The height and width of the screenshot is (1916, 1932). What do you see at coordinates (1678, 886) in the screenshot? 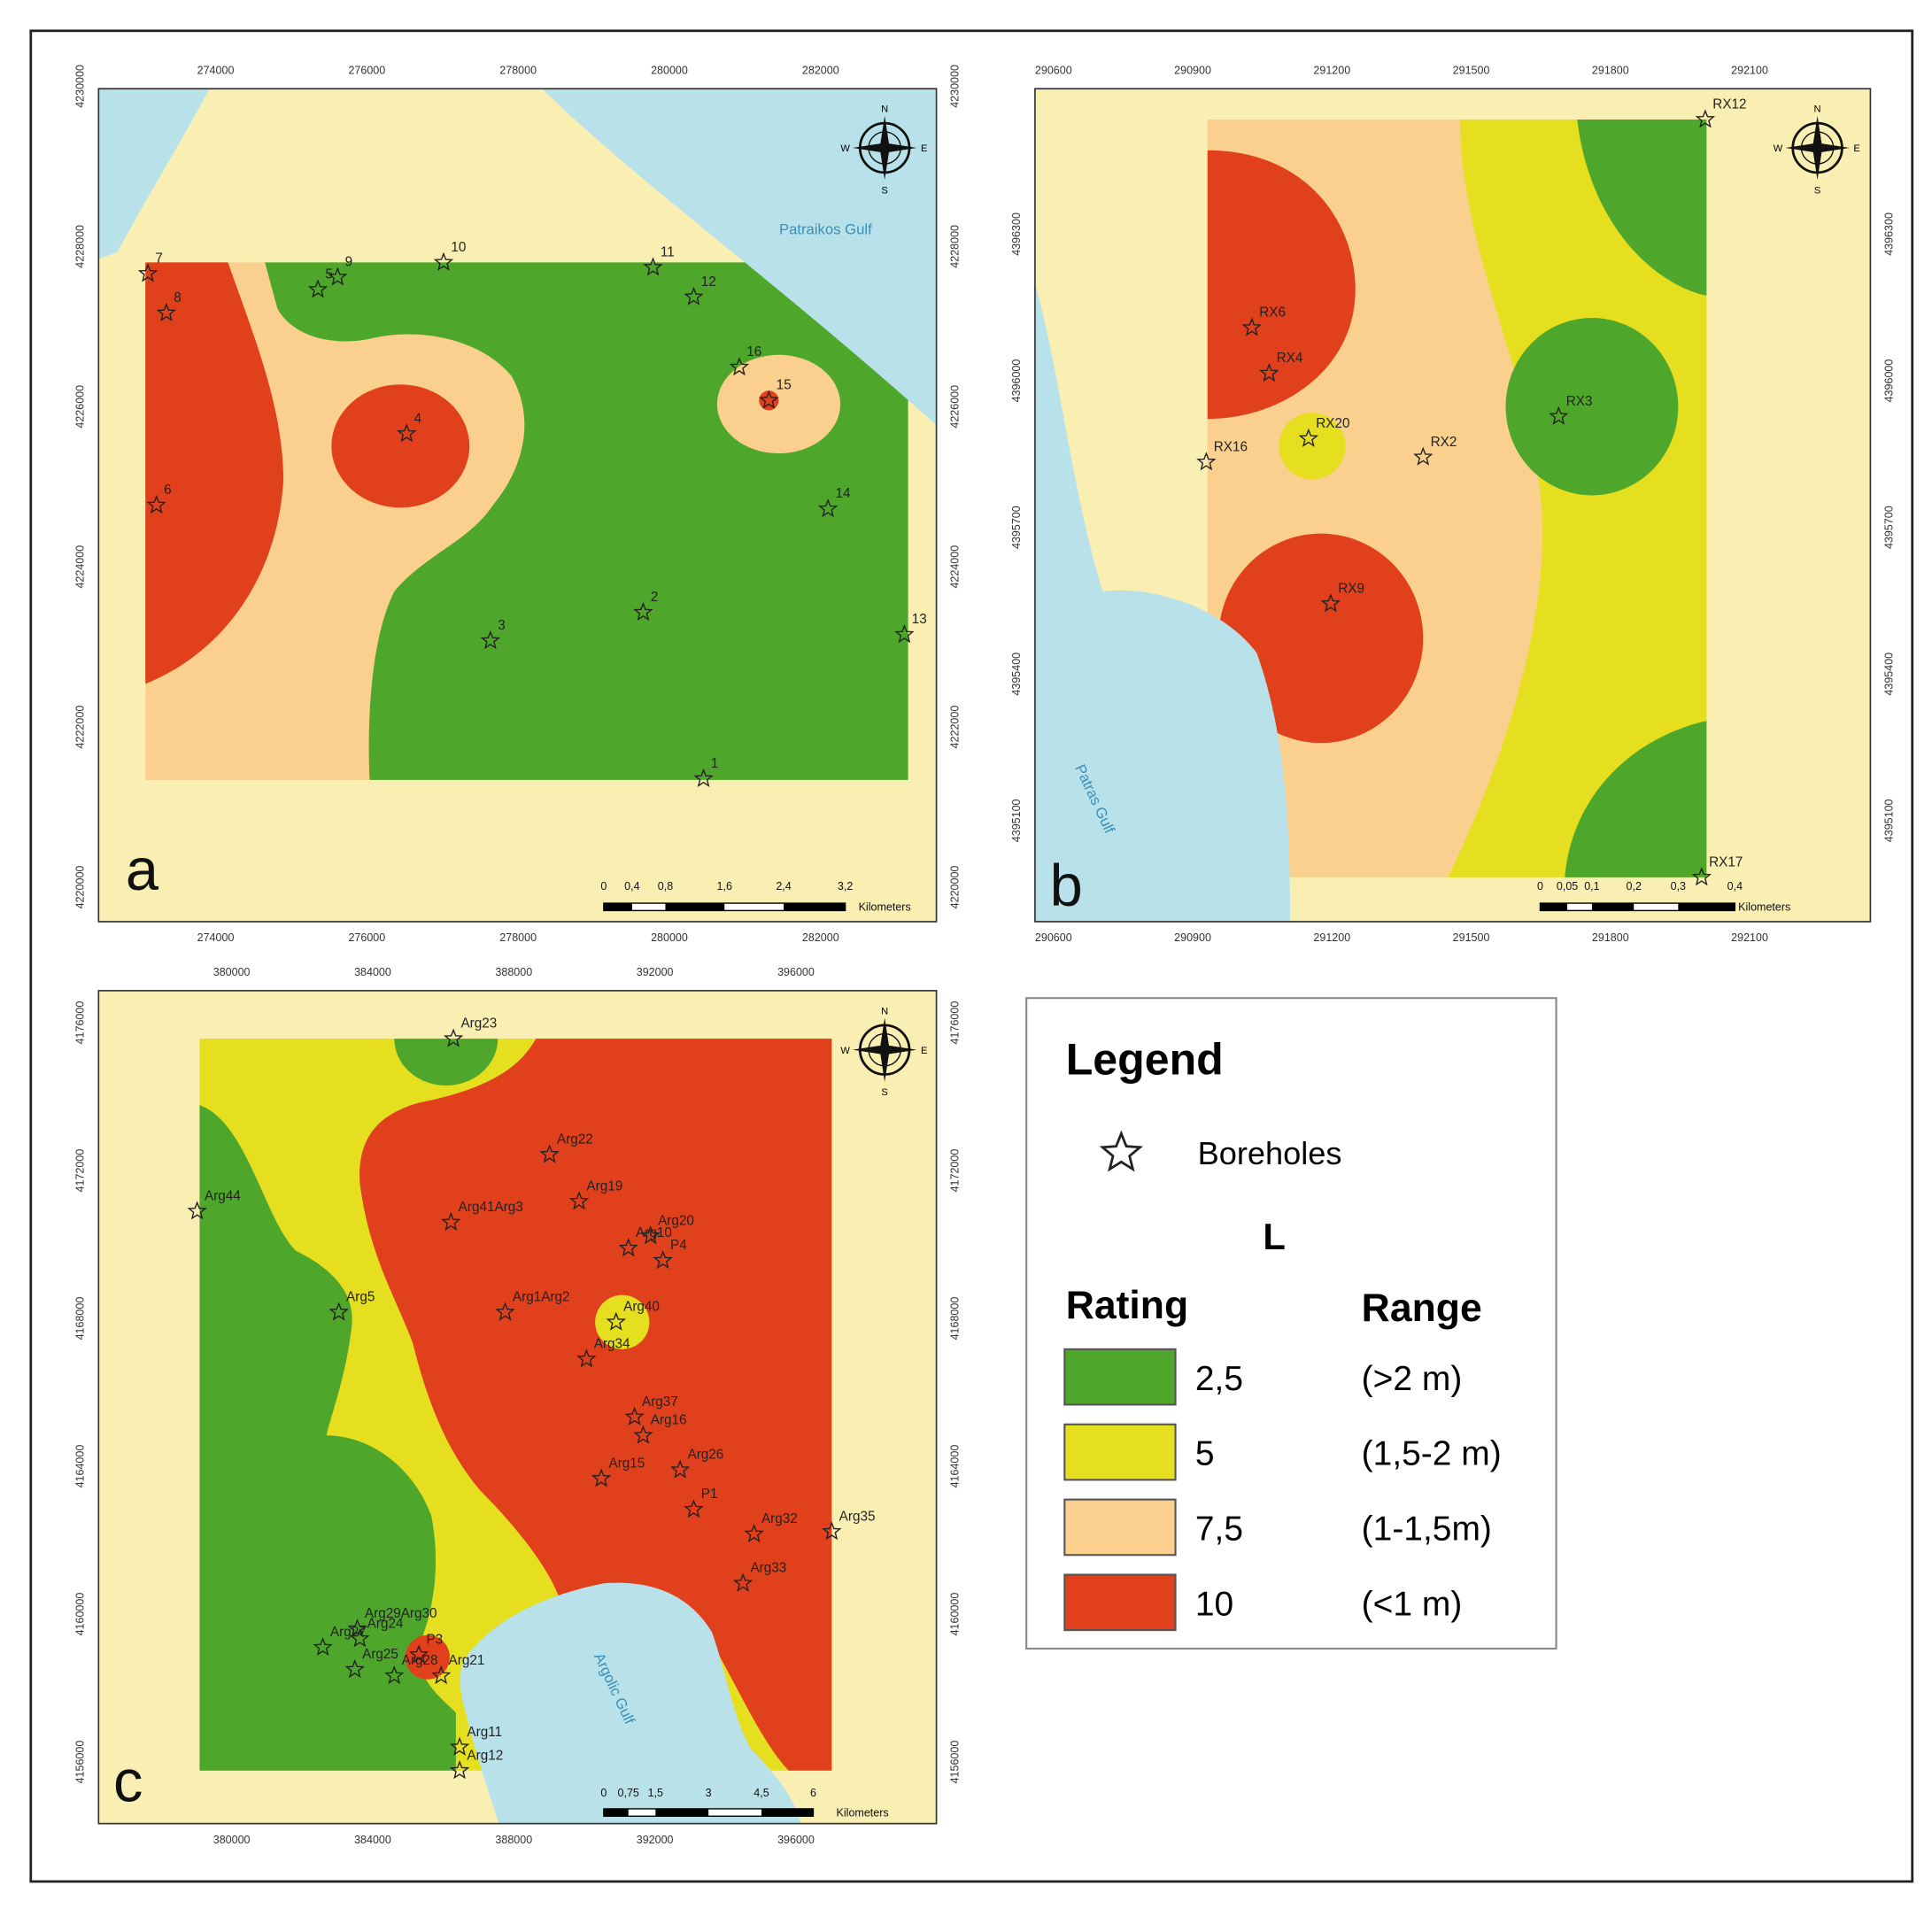
I see `scale-label: 0,3` at bounding box center [1678, 886].